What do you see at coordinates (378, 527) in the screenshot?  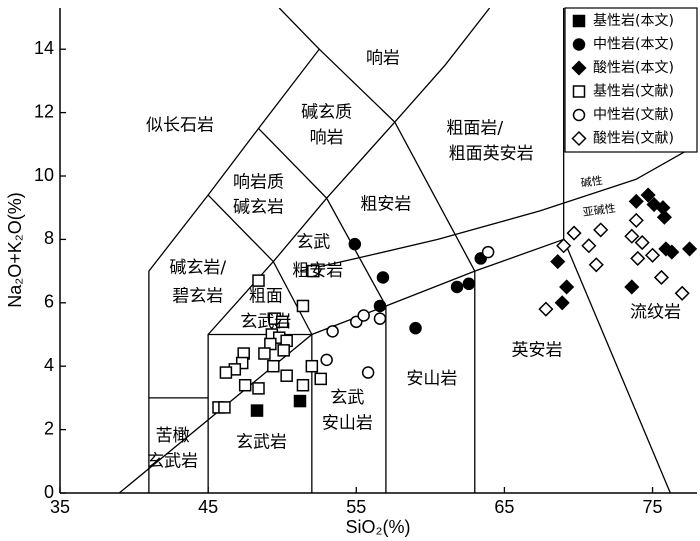 I see `x-axis-label: SiO₂(%)` at bounding box center [378, 527].